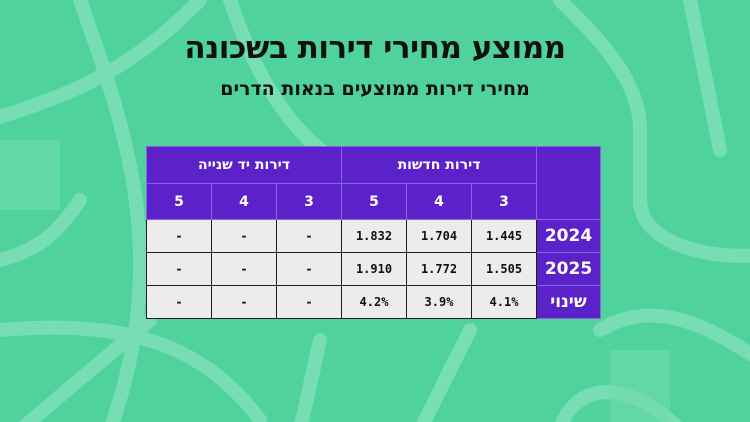 This screenshot has height=422, width=750. Describe the element at coordinates (504, 269) in the screenshot. I see `table-cell: 1.505` at that location.